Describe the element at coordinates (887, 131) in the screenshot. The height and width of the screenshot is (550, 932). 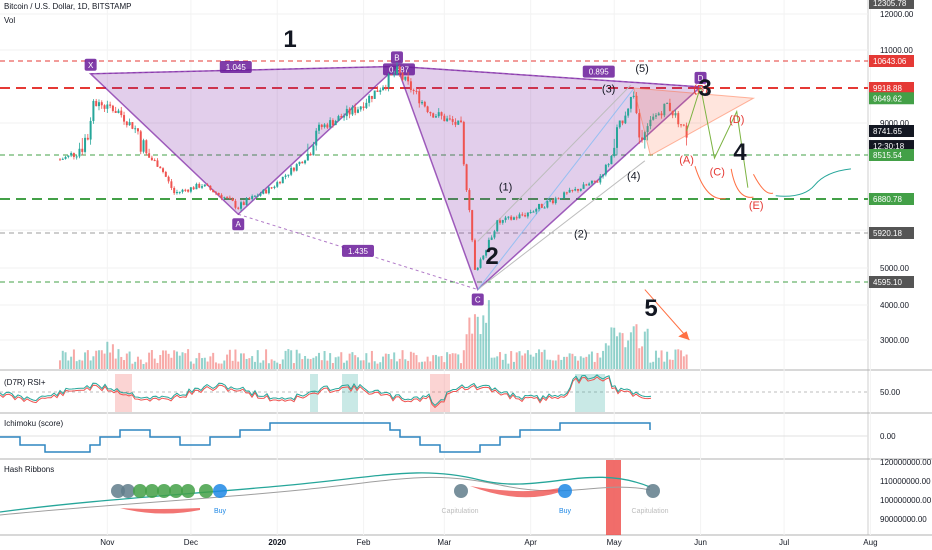
I see `price-axis-badge-label: 8741.65` at that location.